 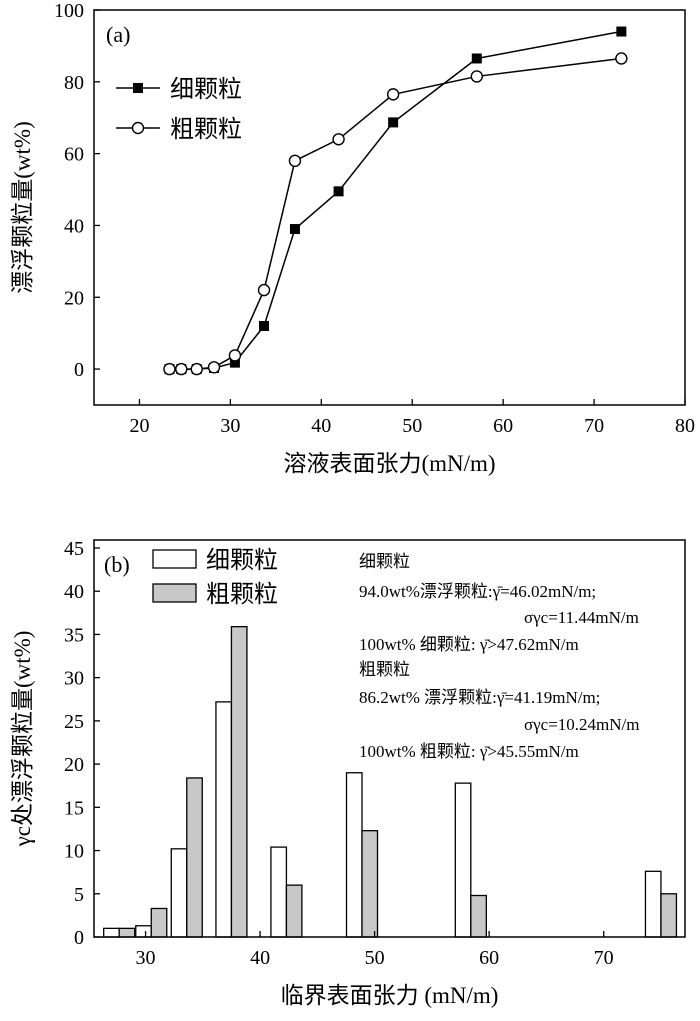 What do you see at coordinates (469, 644) in the screenshot?
I see `annotation-text: 100wt% 细颗粒: γ̄>47.62mN/m` at bounding box center [469, 644].